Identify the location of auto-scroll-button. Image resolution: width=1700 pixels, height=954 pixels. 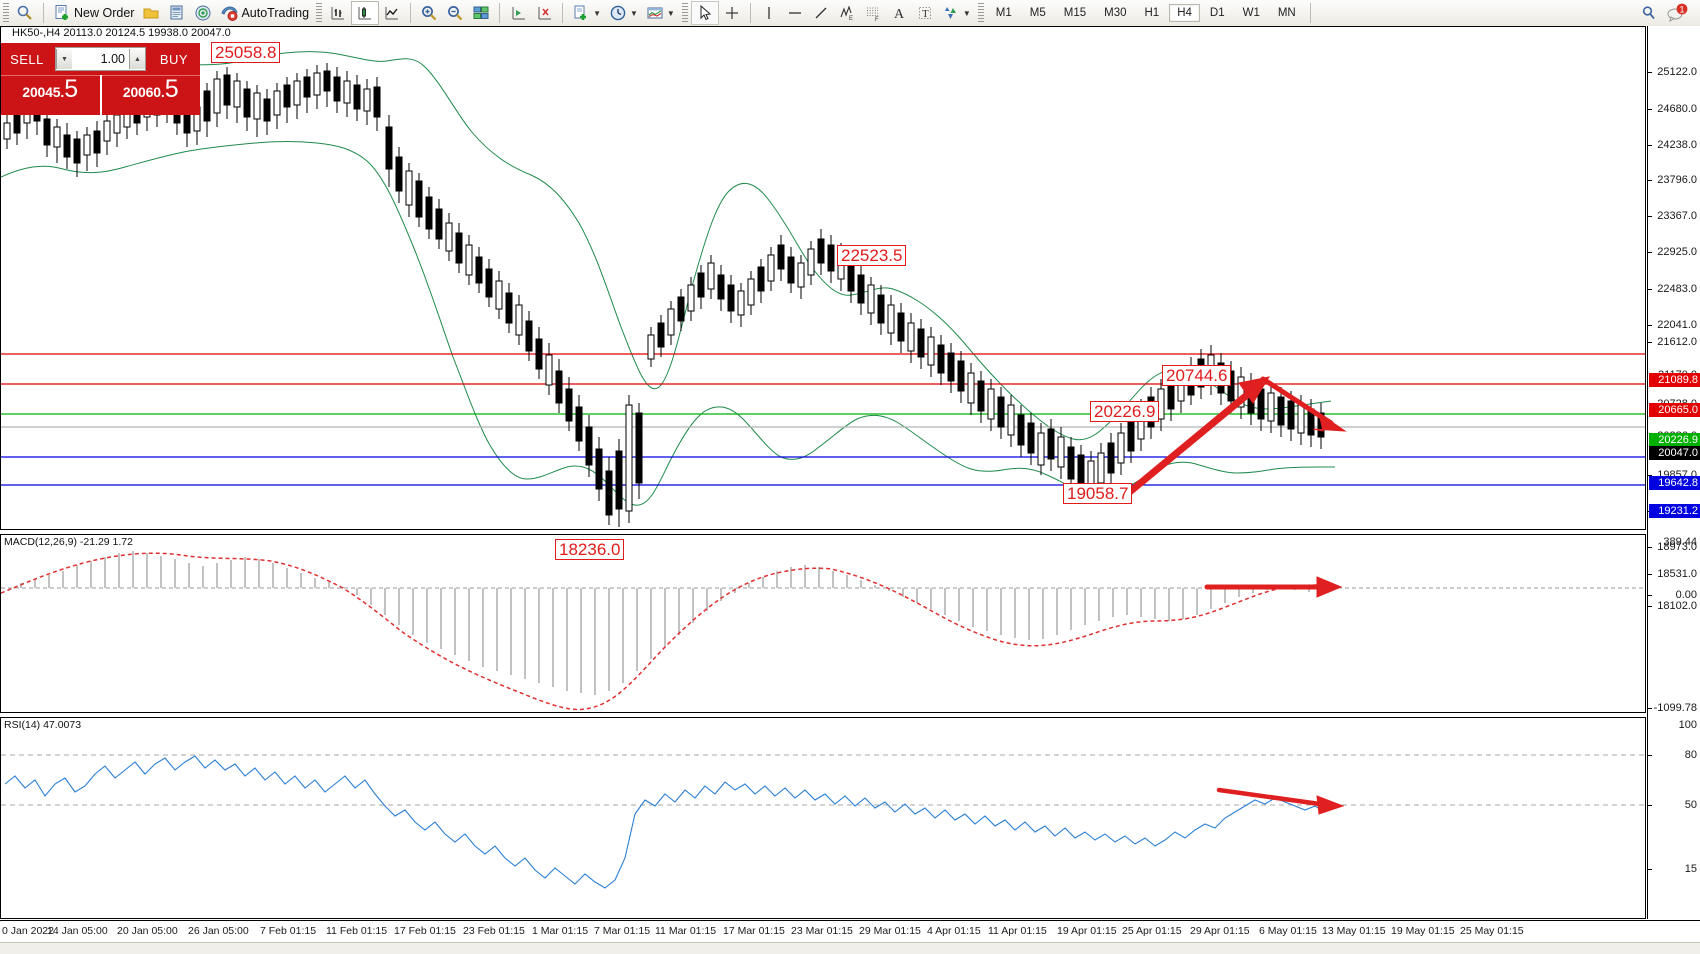
(544, 13).